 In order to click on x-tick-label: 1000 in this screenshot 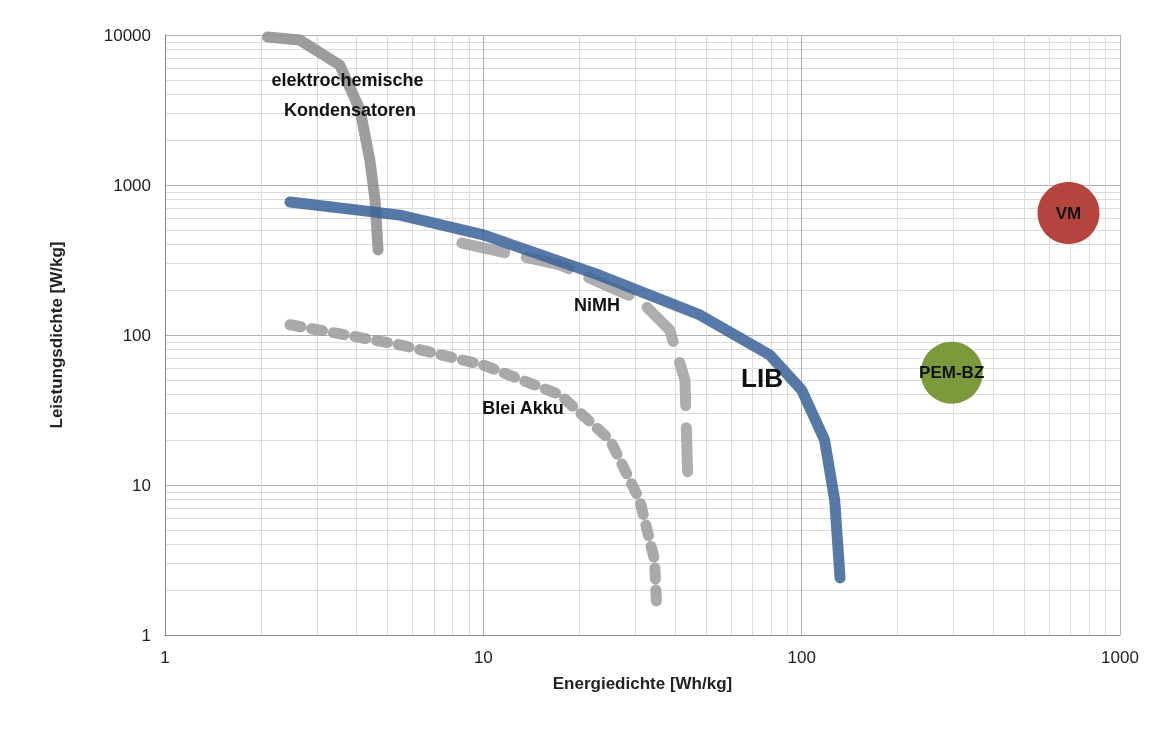, I will do `click(1120, 657)`.